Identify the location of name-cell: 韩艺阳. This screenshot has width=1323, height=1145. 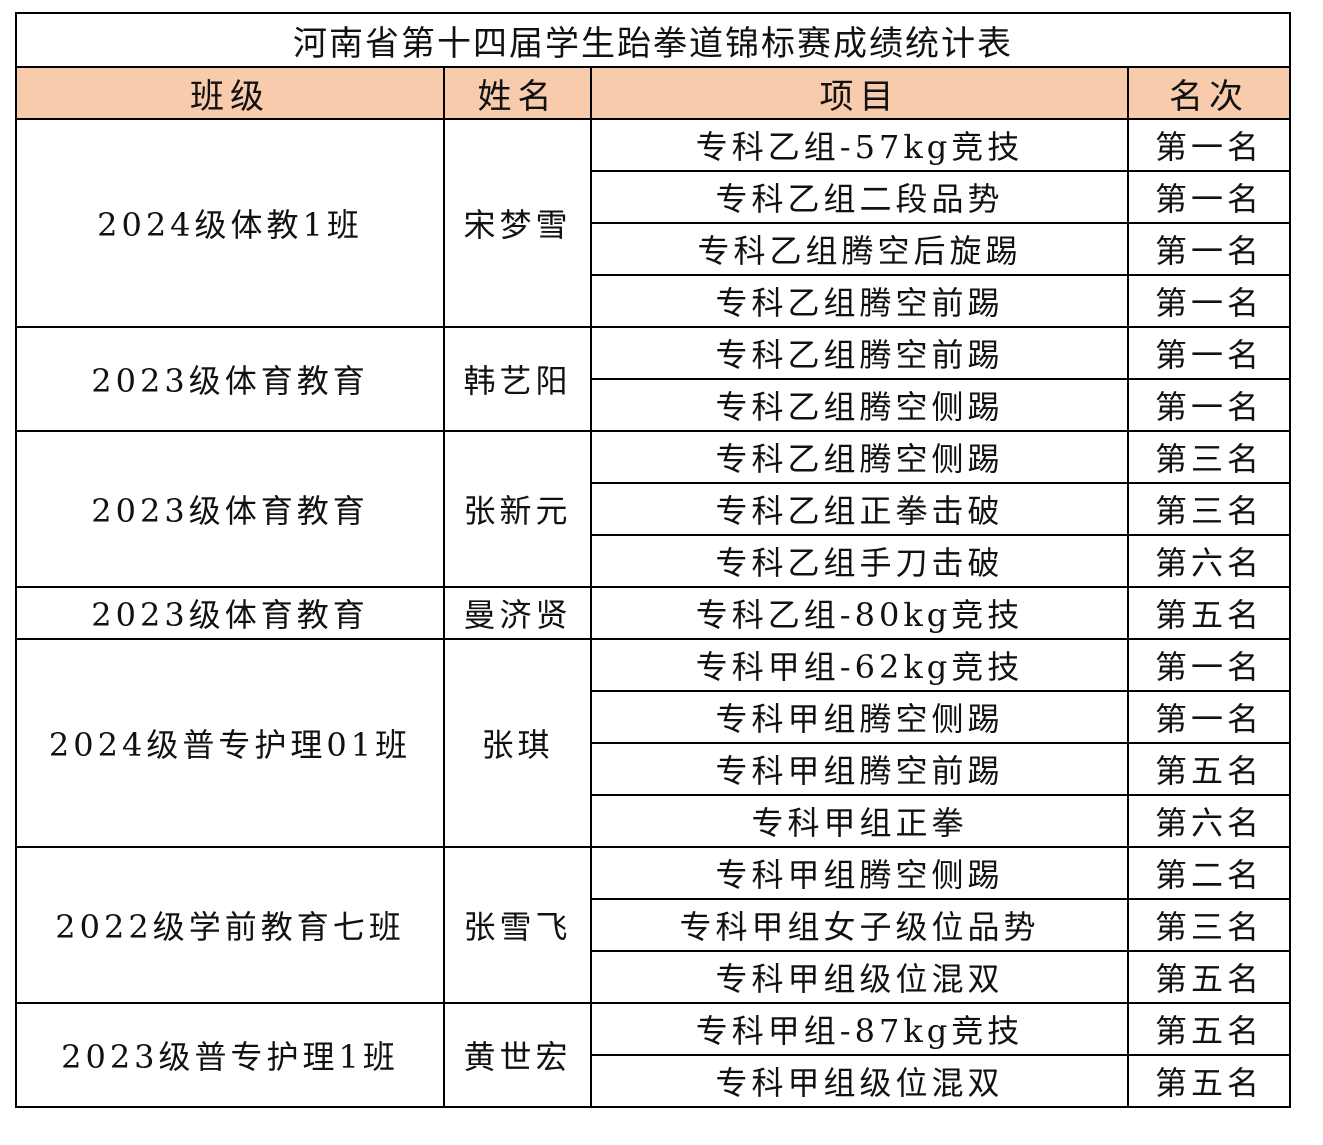
(517, 379).